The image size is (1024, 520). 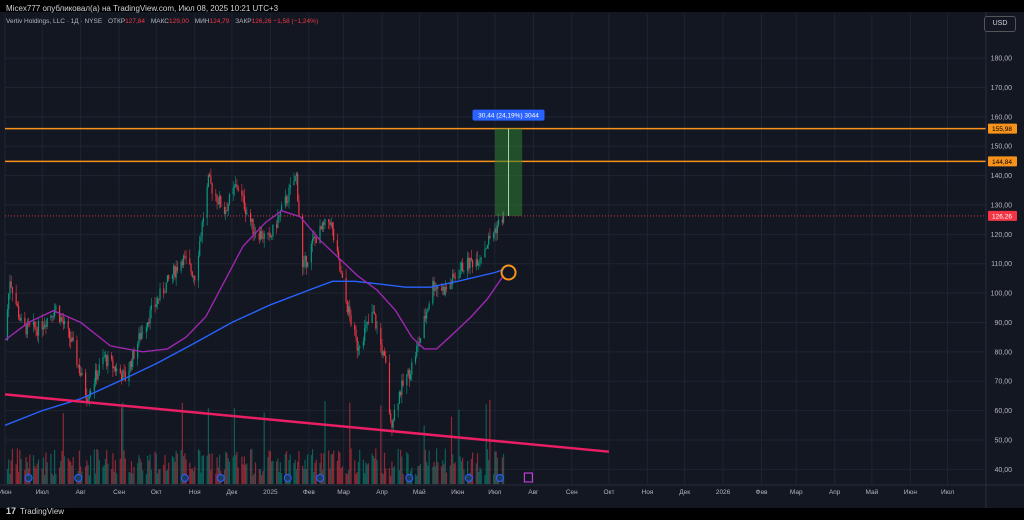 I want to click on brand-name: TradingView, so click(x=42, y=511).